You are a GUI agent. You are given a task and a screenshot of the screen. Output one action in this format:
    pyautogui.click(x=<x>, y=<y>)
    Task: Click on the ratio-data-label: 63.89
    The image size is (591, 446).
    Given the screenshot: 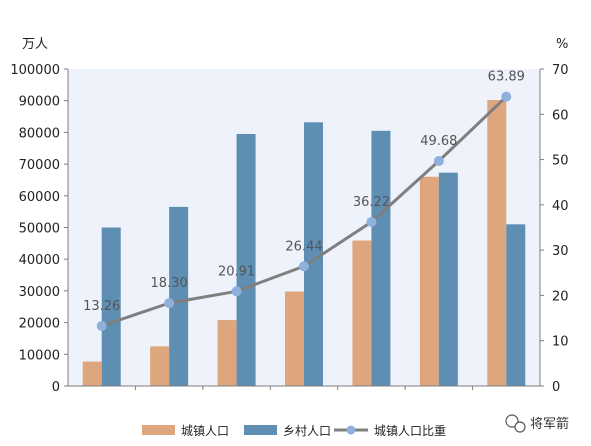 What is the action you would take?
    pyautogui.click(x=506, y=77)
    